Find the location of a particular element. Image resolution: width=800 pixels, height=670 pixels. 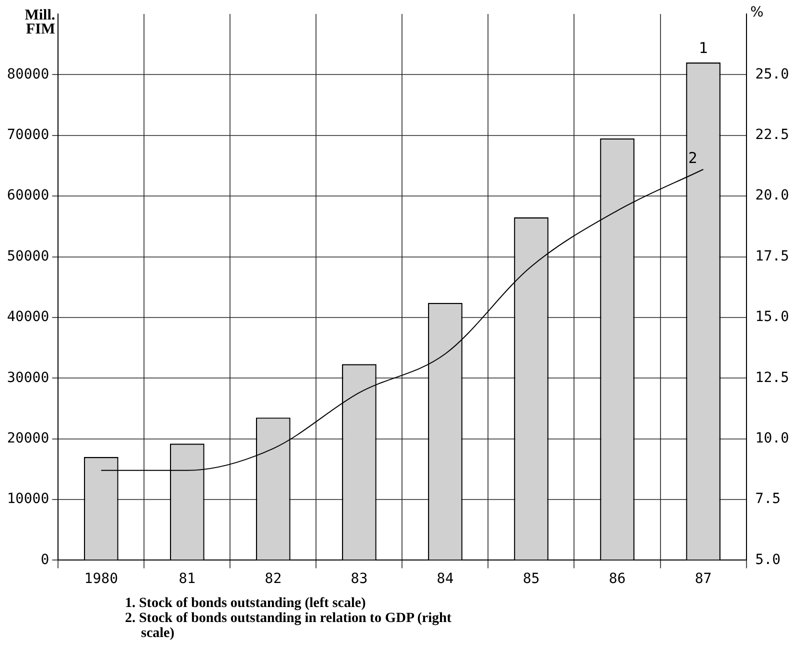

text: 1. Stock of bonds outstanding (left scale) is located at coordinates (246, 603).